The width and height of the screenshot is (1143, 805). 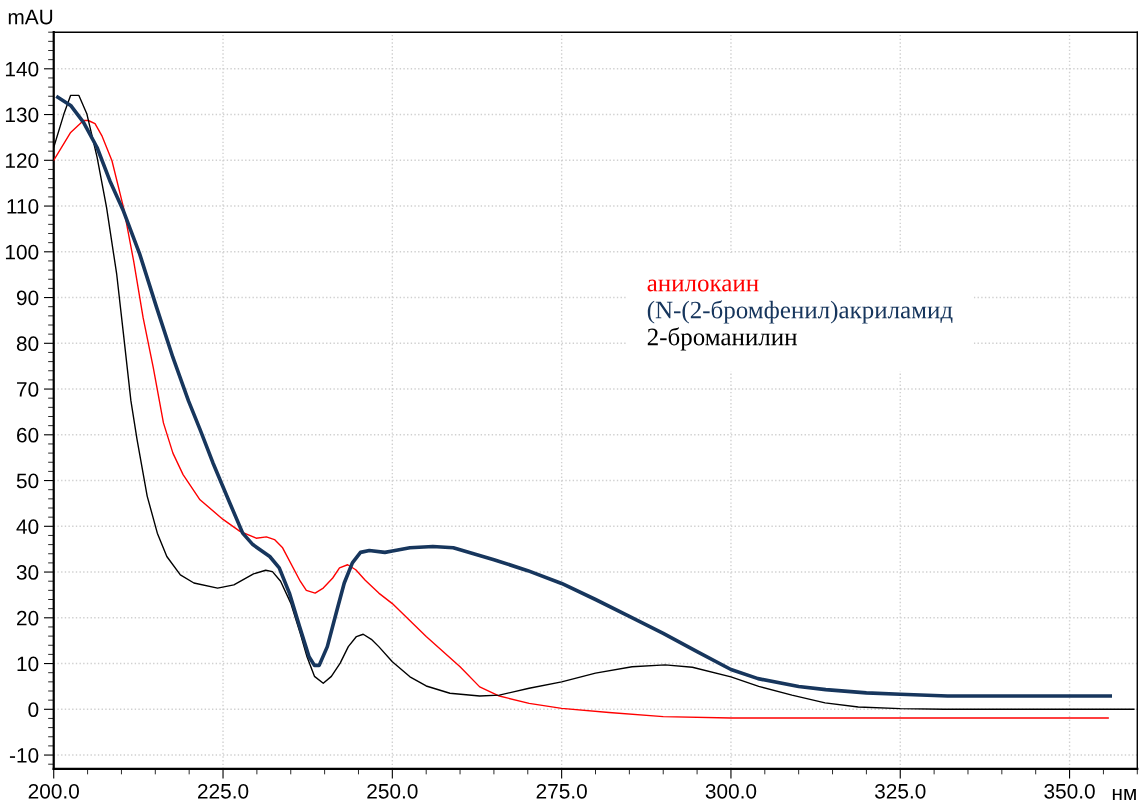 I want to click on y-tick-label: 60, so click(x=28, y=435).